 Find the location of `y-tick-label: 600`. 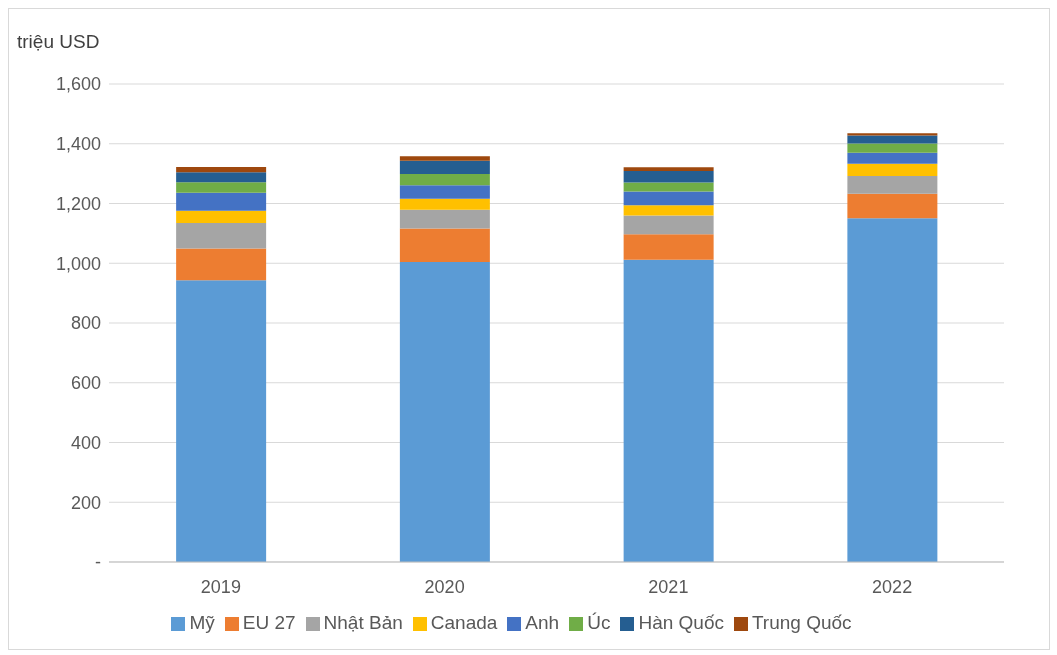

y-tick-label: 600 is located at coordinates (85, 383).